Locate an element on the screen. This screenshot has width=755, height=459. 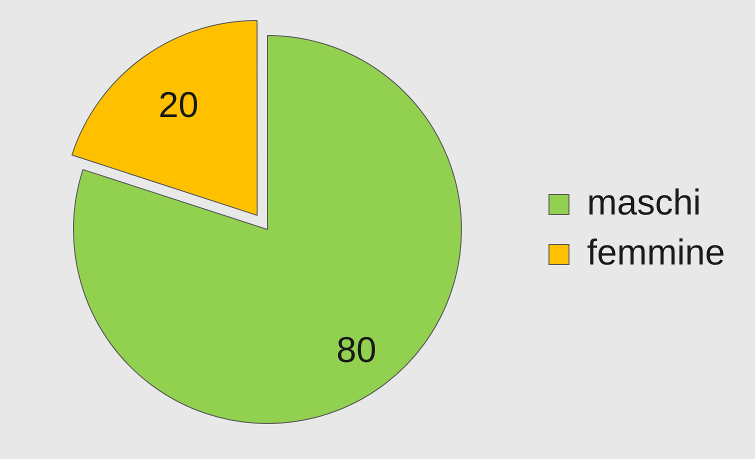
data-label: 80 is located at coordinates (356, 349).